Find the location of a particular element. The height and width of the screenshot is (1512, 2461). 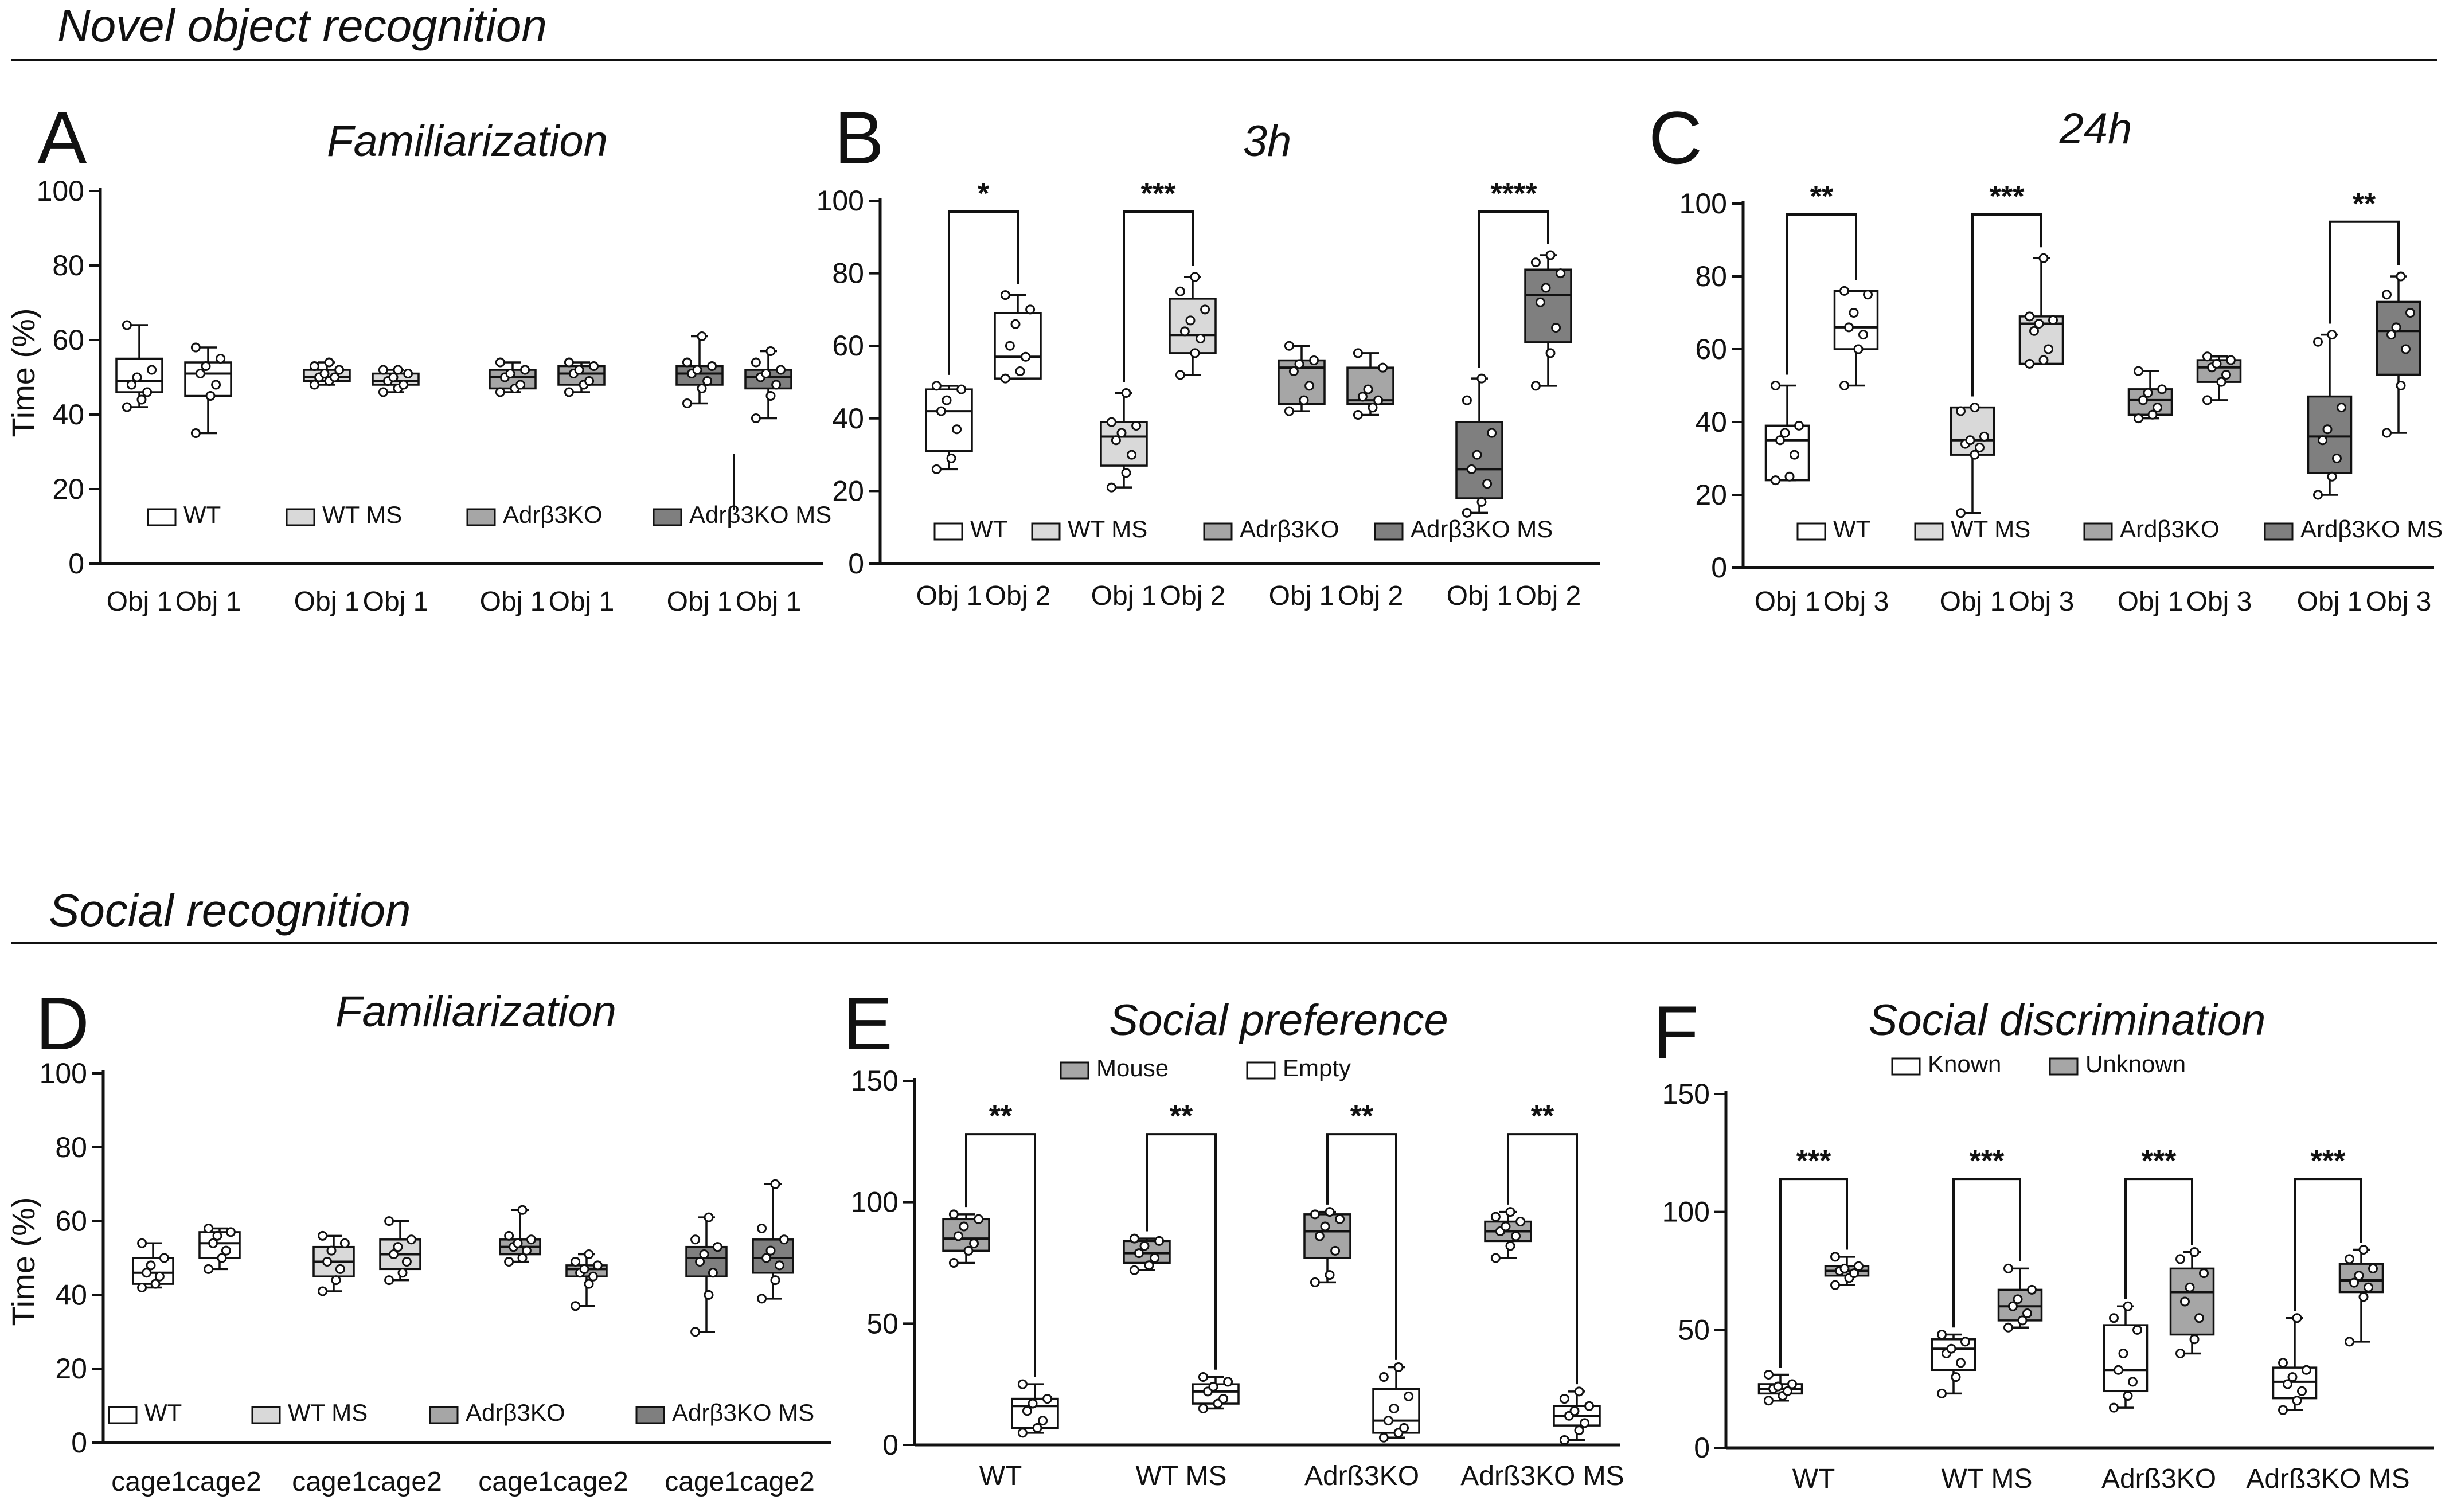

legend-item: WT is located at coordinates (145, 1412).